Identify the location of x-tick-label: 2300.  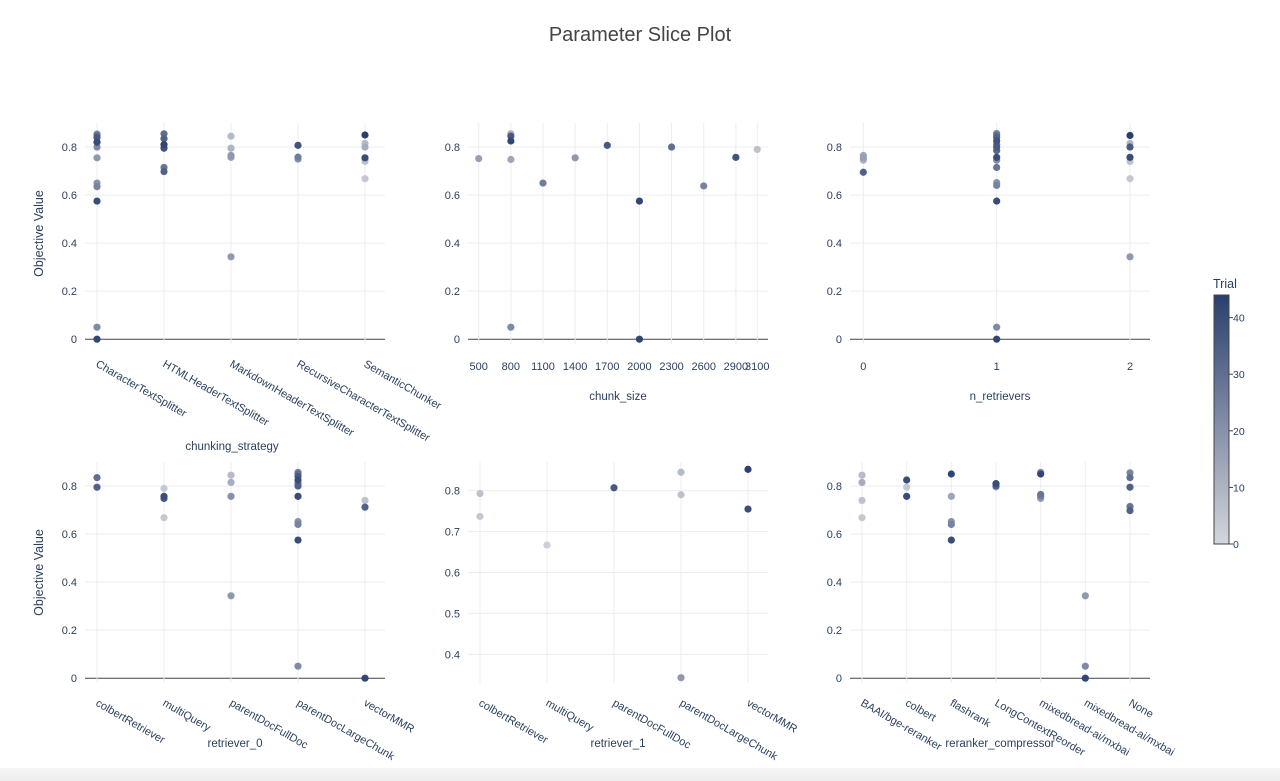
(671, 367).